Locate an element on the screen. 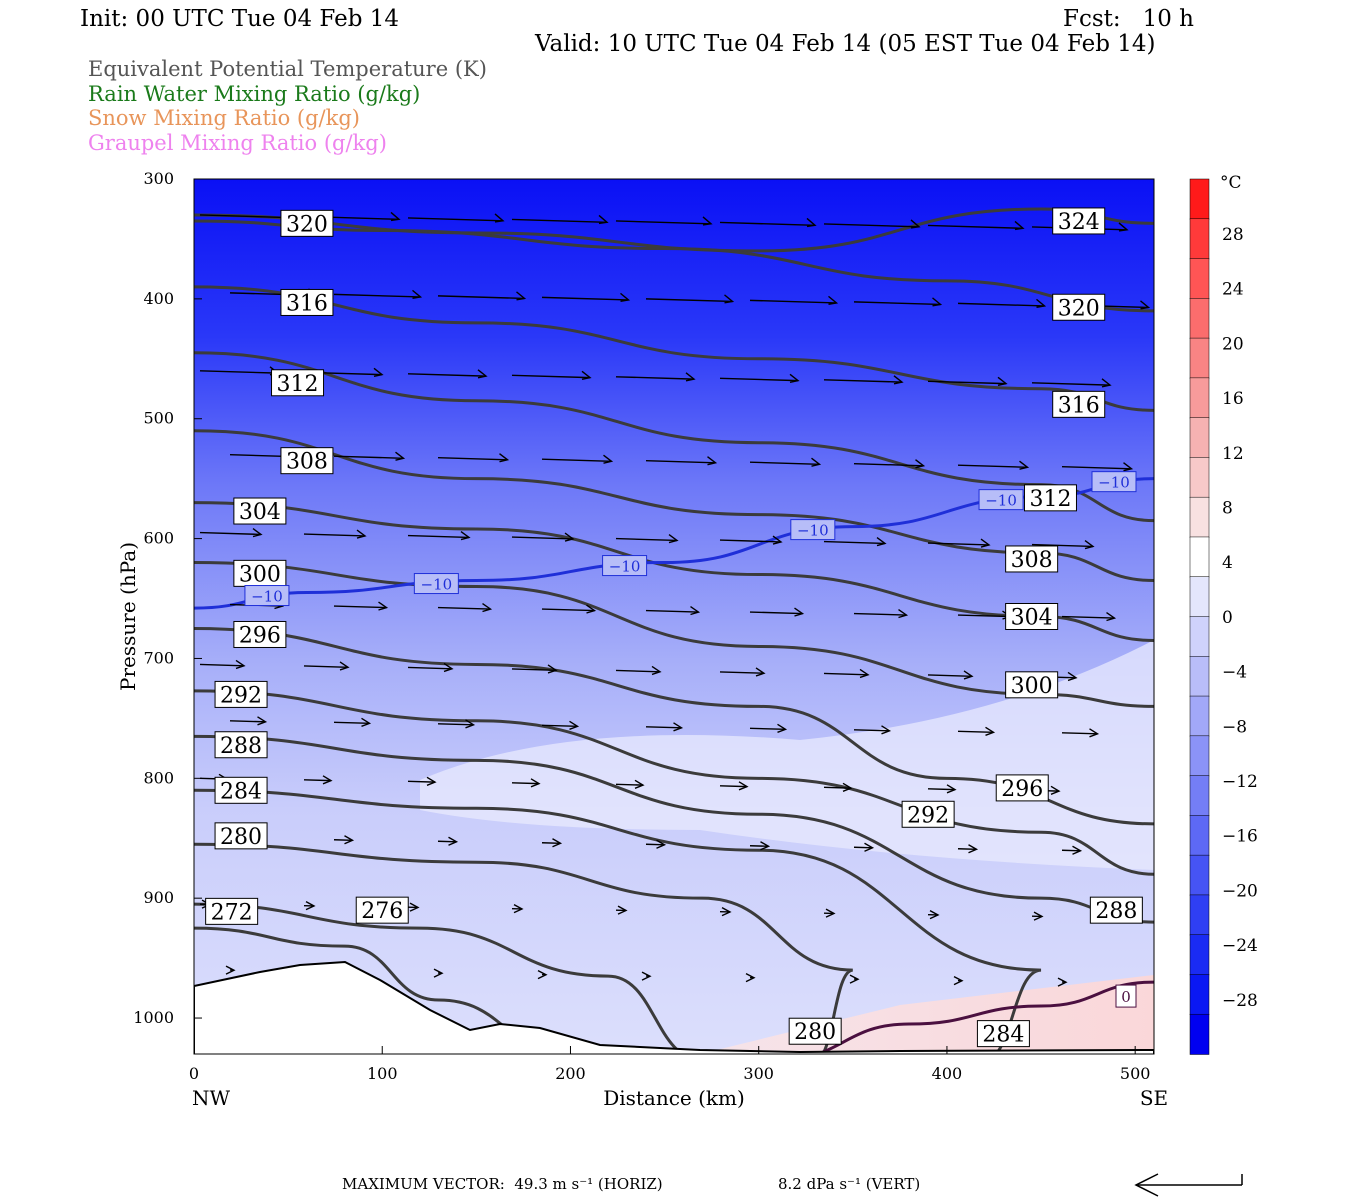  theta-e-label-320: 320 is located at coordinates (307, 223).